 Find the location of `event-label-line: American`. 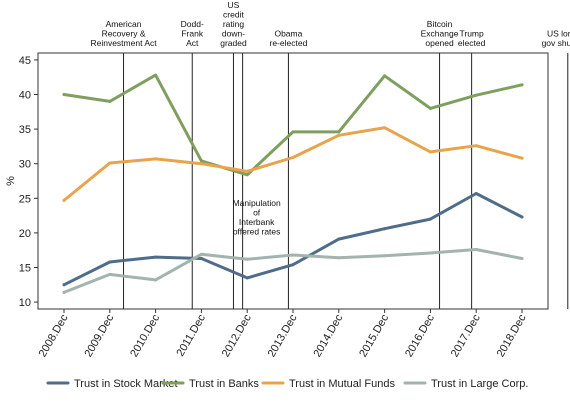

event-label-line: American is located at coordinates (124, 24).